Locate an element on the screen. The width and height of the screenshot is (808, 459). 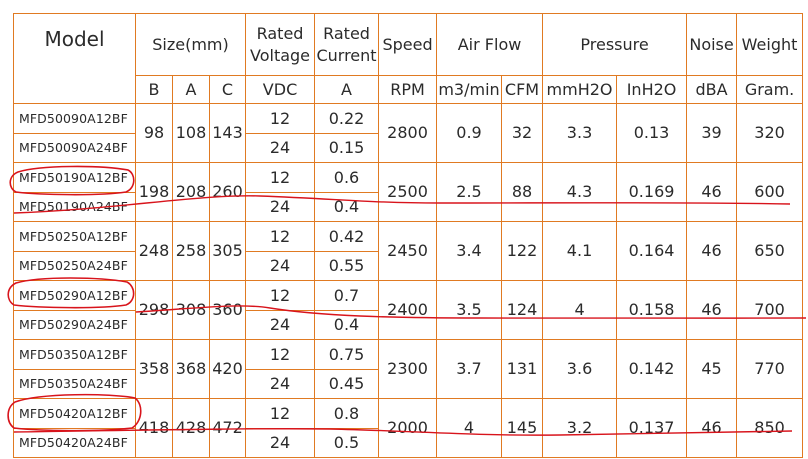
airflow-m3min: 2.5 is located at coordinates (469, 192).